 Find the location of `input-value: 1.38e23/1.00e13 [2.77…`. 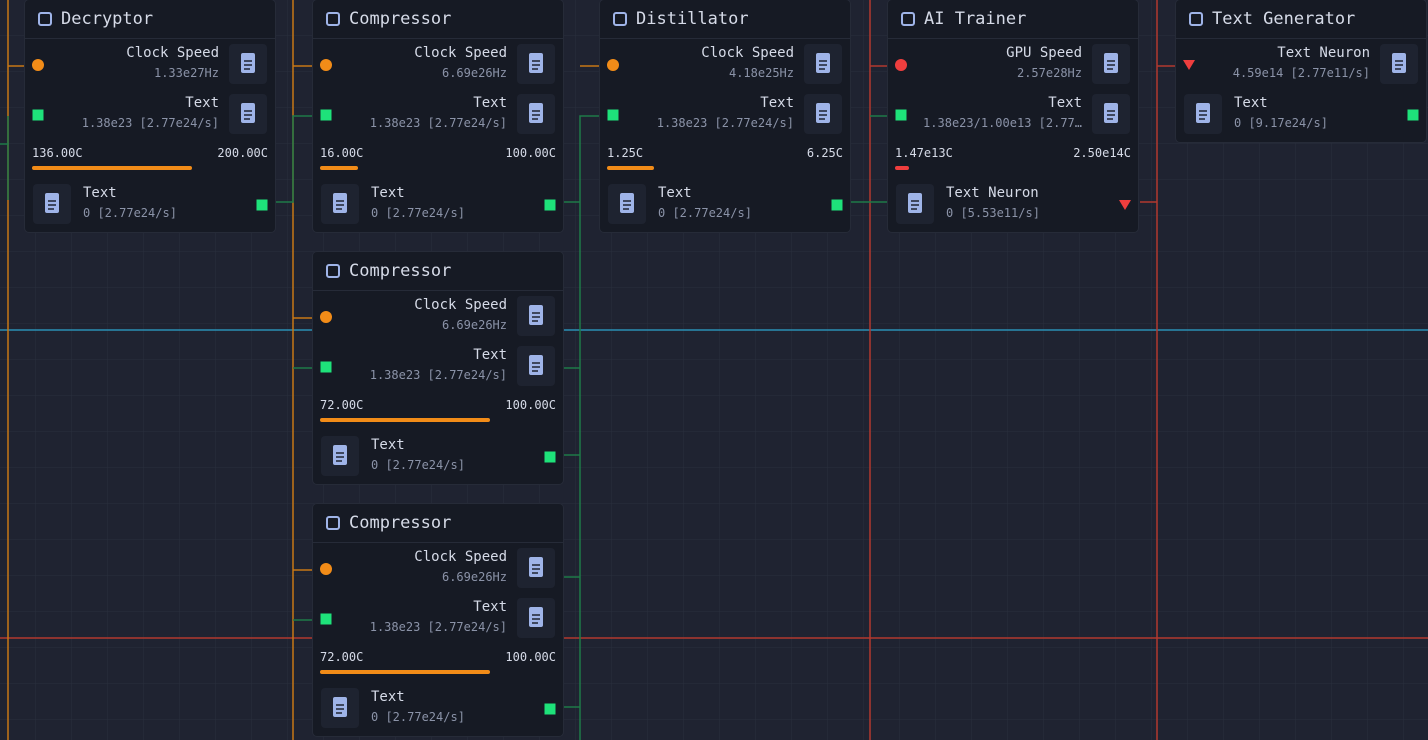

input-value: 1.38e23/1.00e13 [2.77… is located at coordinates (1002, 123).